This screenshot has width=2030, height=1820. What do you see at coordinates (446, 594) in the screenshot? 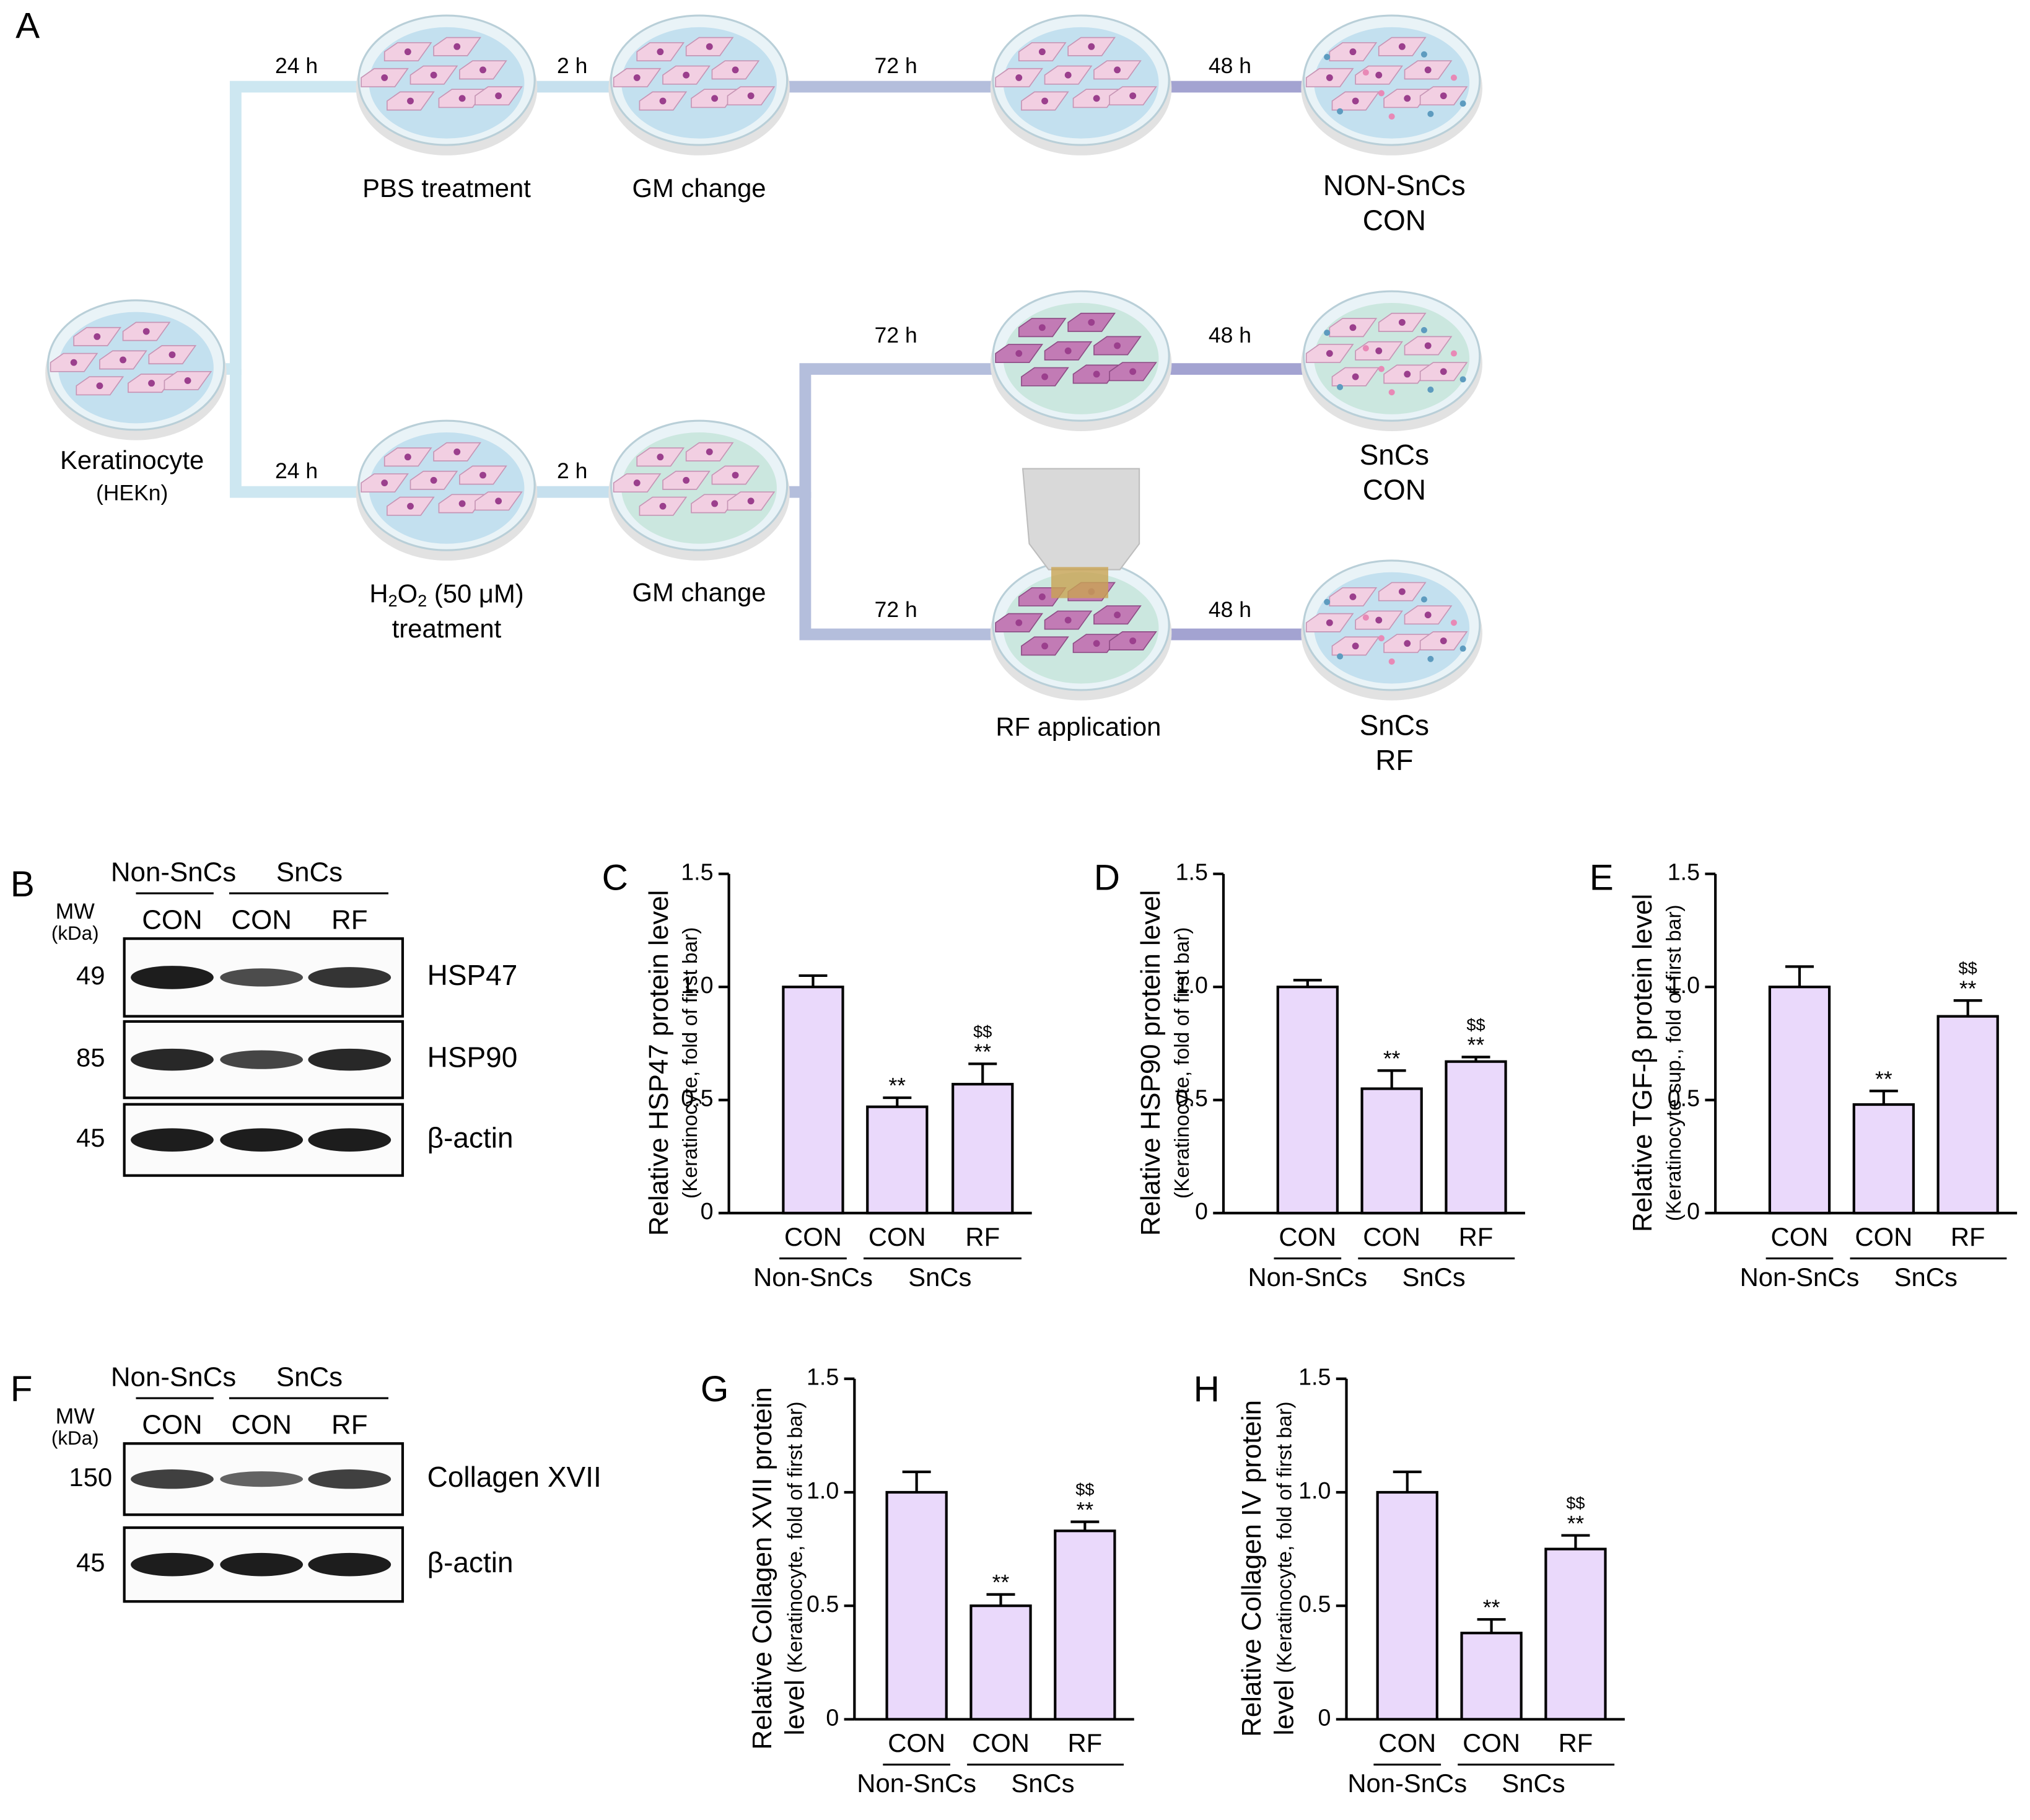
I see `node-label: H2O2 (50 μM)` at bounding box center [446, 594].